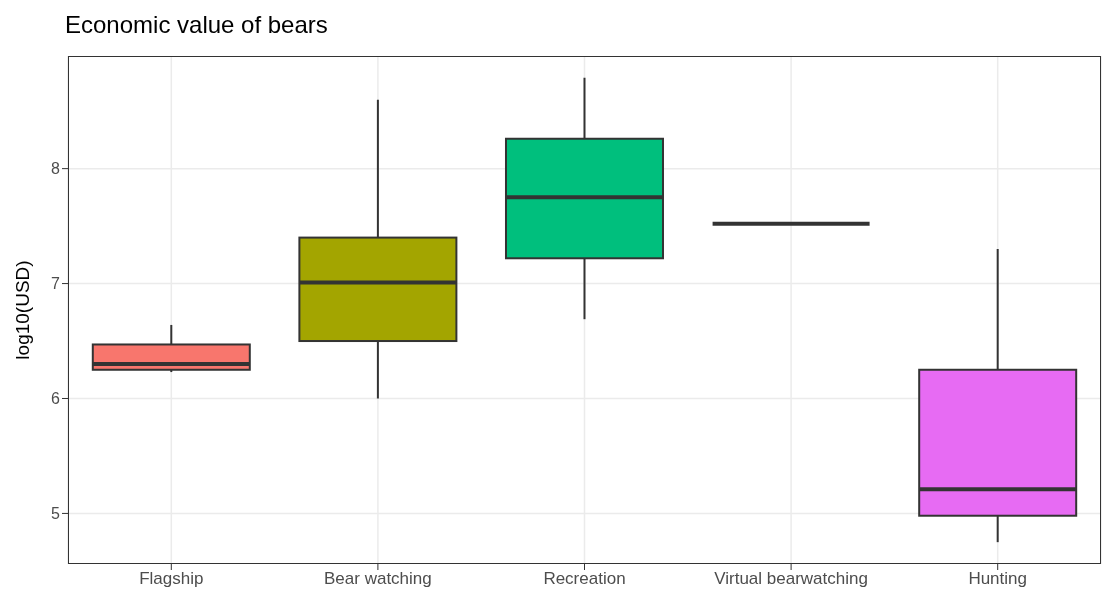  What do you see at coordinates (584, 579) in the screenshot?
I see `x-tick-label: Recreation` at bounding box center [584, 579].